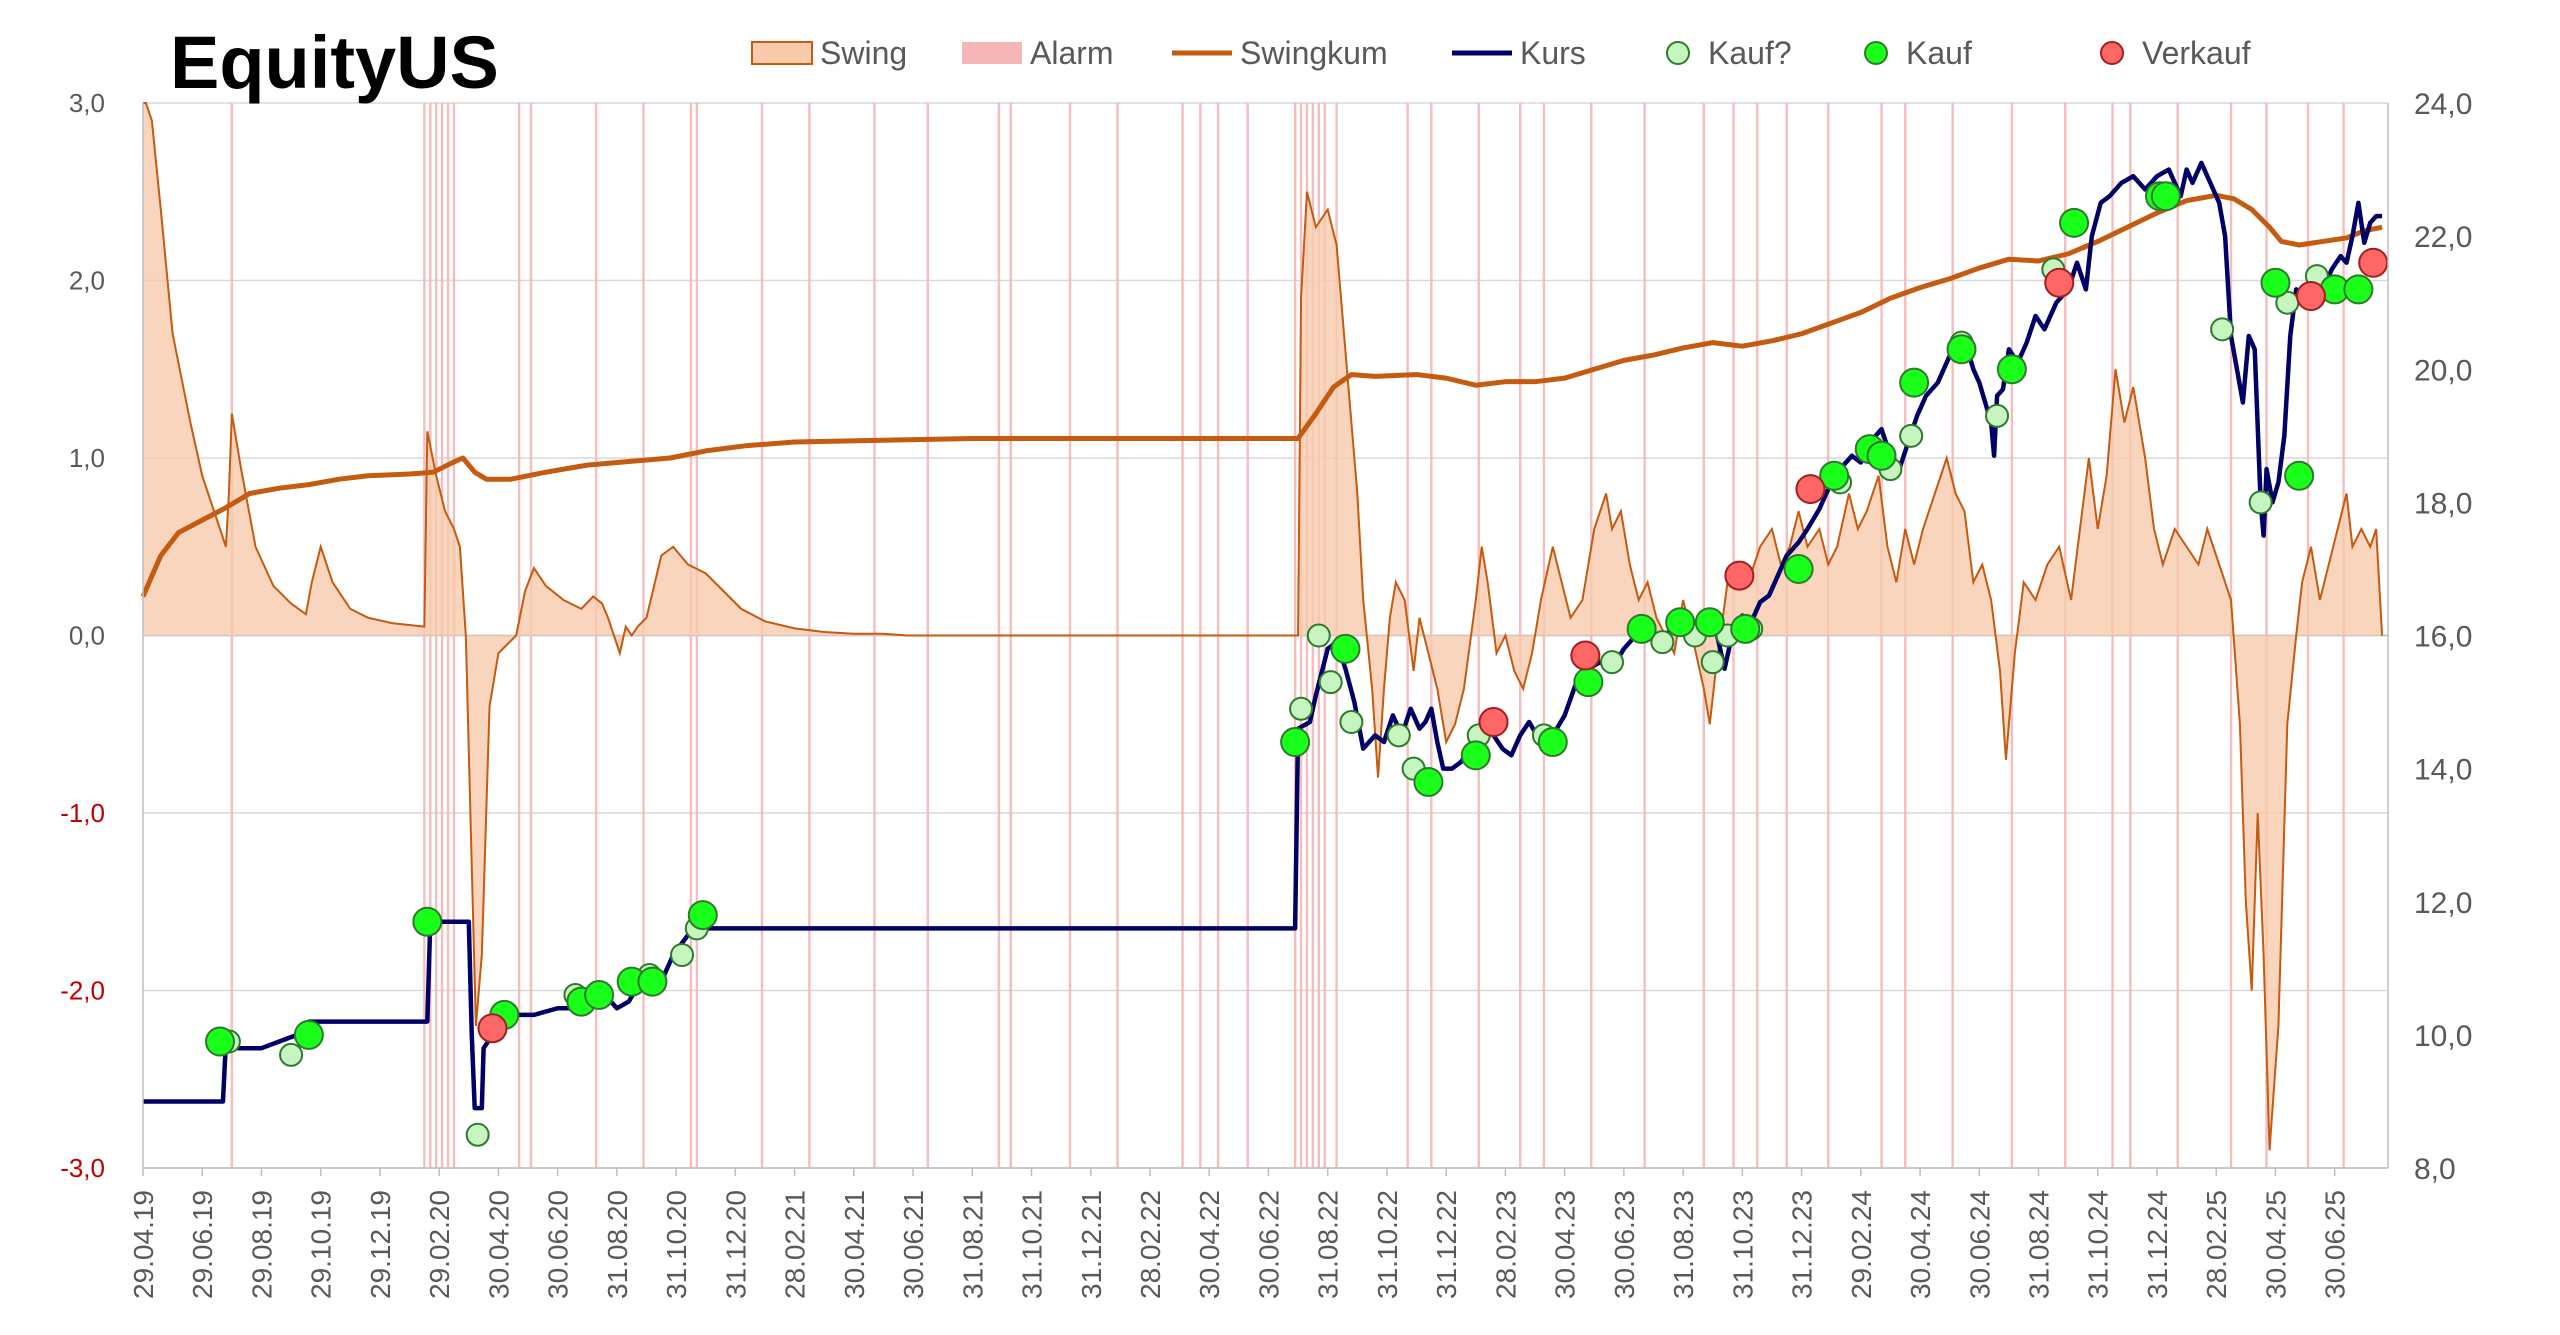 This screenshot has width=2560, height=1335. Describe the element at coordinates (2196, 53) in the screenshot. I see `legend-label-verkauf: Verkauf` at that location.